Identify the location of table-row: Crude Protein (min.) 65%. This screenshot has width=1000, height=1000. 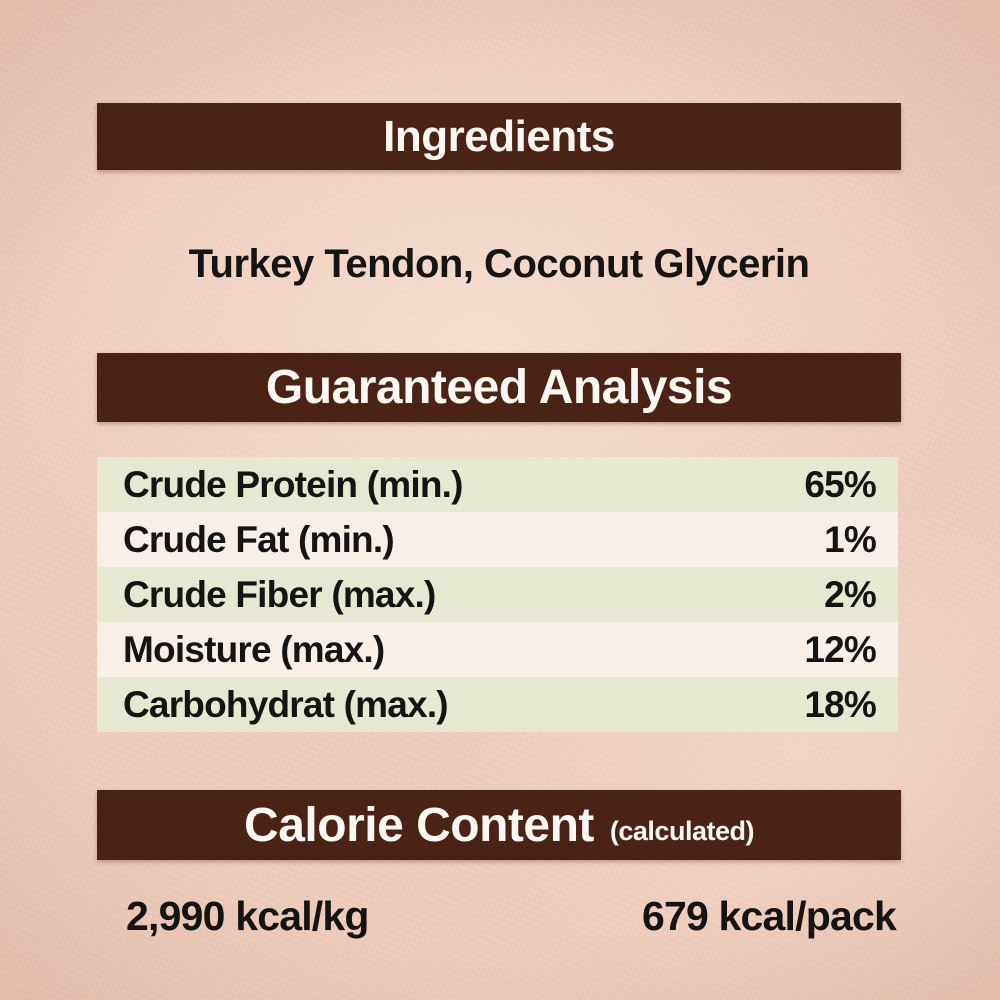
(497, 484).